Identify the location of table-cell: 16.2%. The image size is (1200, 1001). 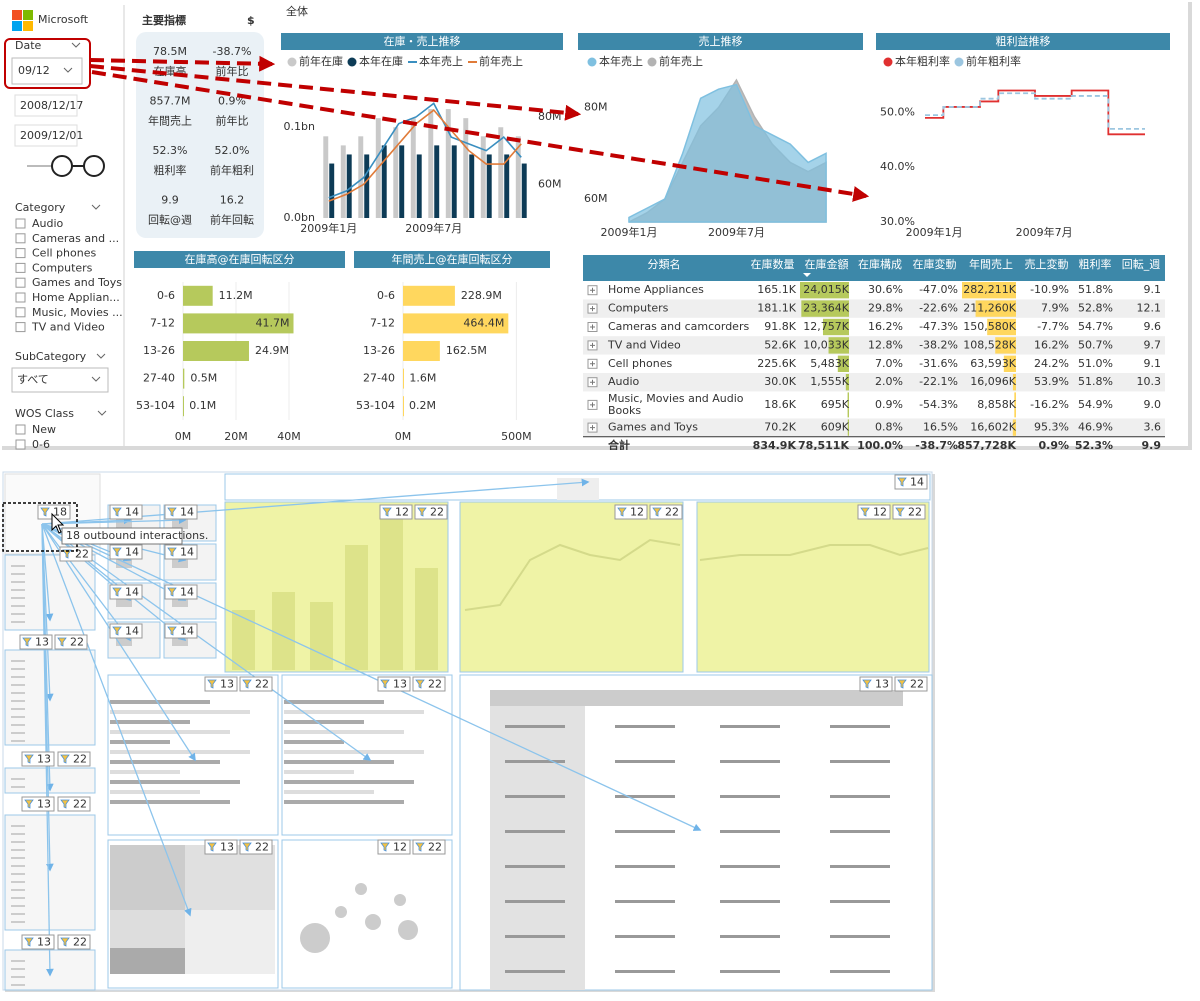
(885, 326).